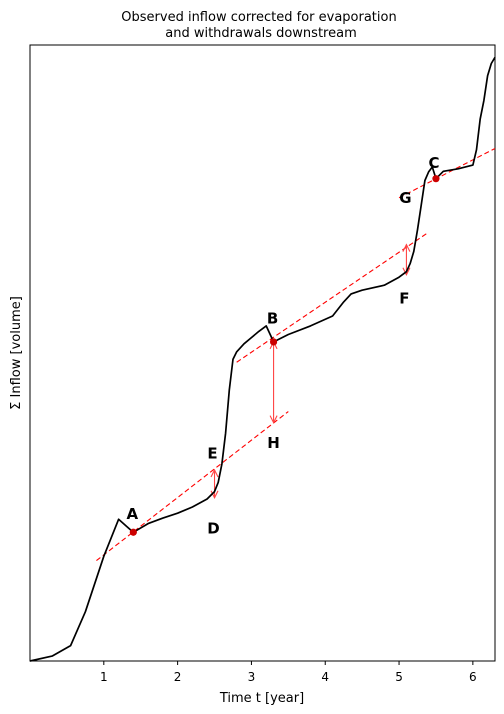 This screenshot has height=714, width=504. What do you see at coordinates (16, 353) in the screenshot?
I see `y-axis-label: Σ Inflow [volume]` at bounding box center [16, 353].